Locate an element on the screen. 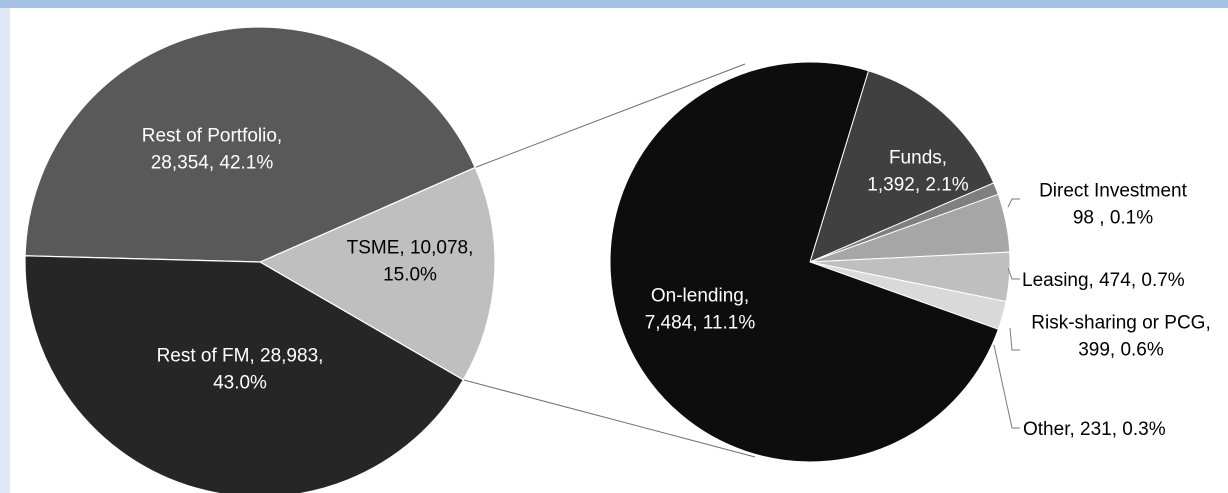 The image size is (1228, 493). main-pie-data-label: Rest of FM, 28,983, is located at coordinates (240, 356).